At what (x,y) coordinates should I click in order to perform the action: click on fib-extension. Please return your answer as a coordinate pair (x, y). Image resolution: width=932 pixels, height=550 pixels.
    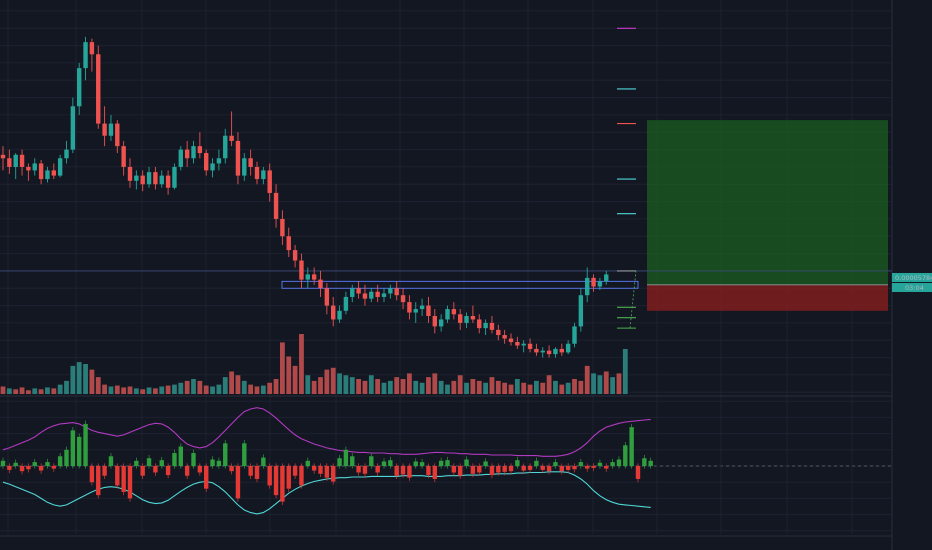
    Looking at the image, I should click on (627, 178).